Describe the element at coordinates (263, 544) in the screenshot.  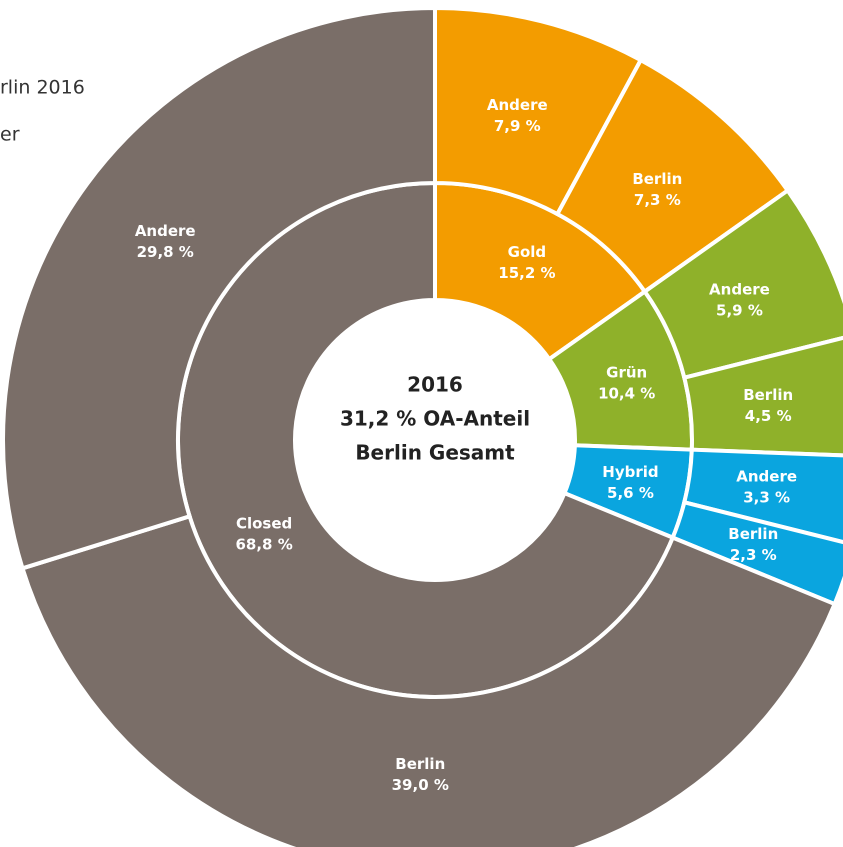
I see `segment-value: 68,8 %` at that location.